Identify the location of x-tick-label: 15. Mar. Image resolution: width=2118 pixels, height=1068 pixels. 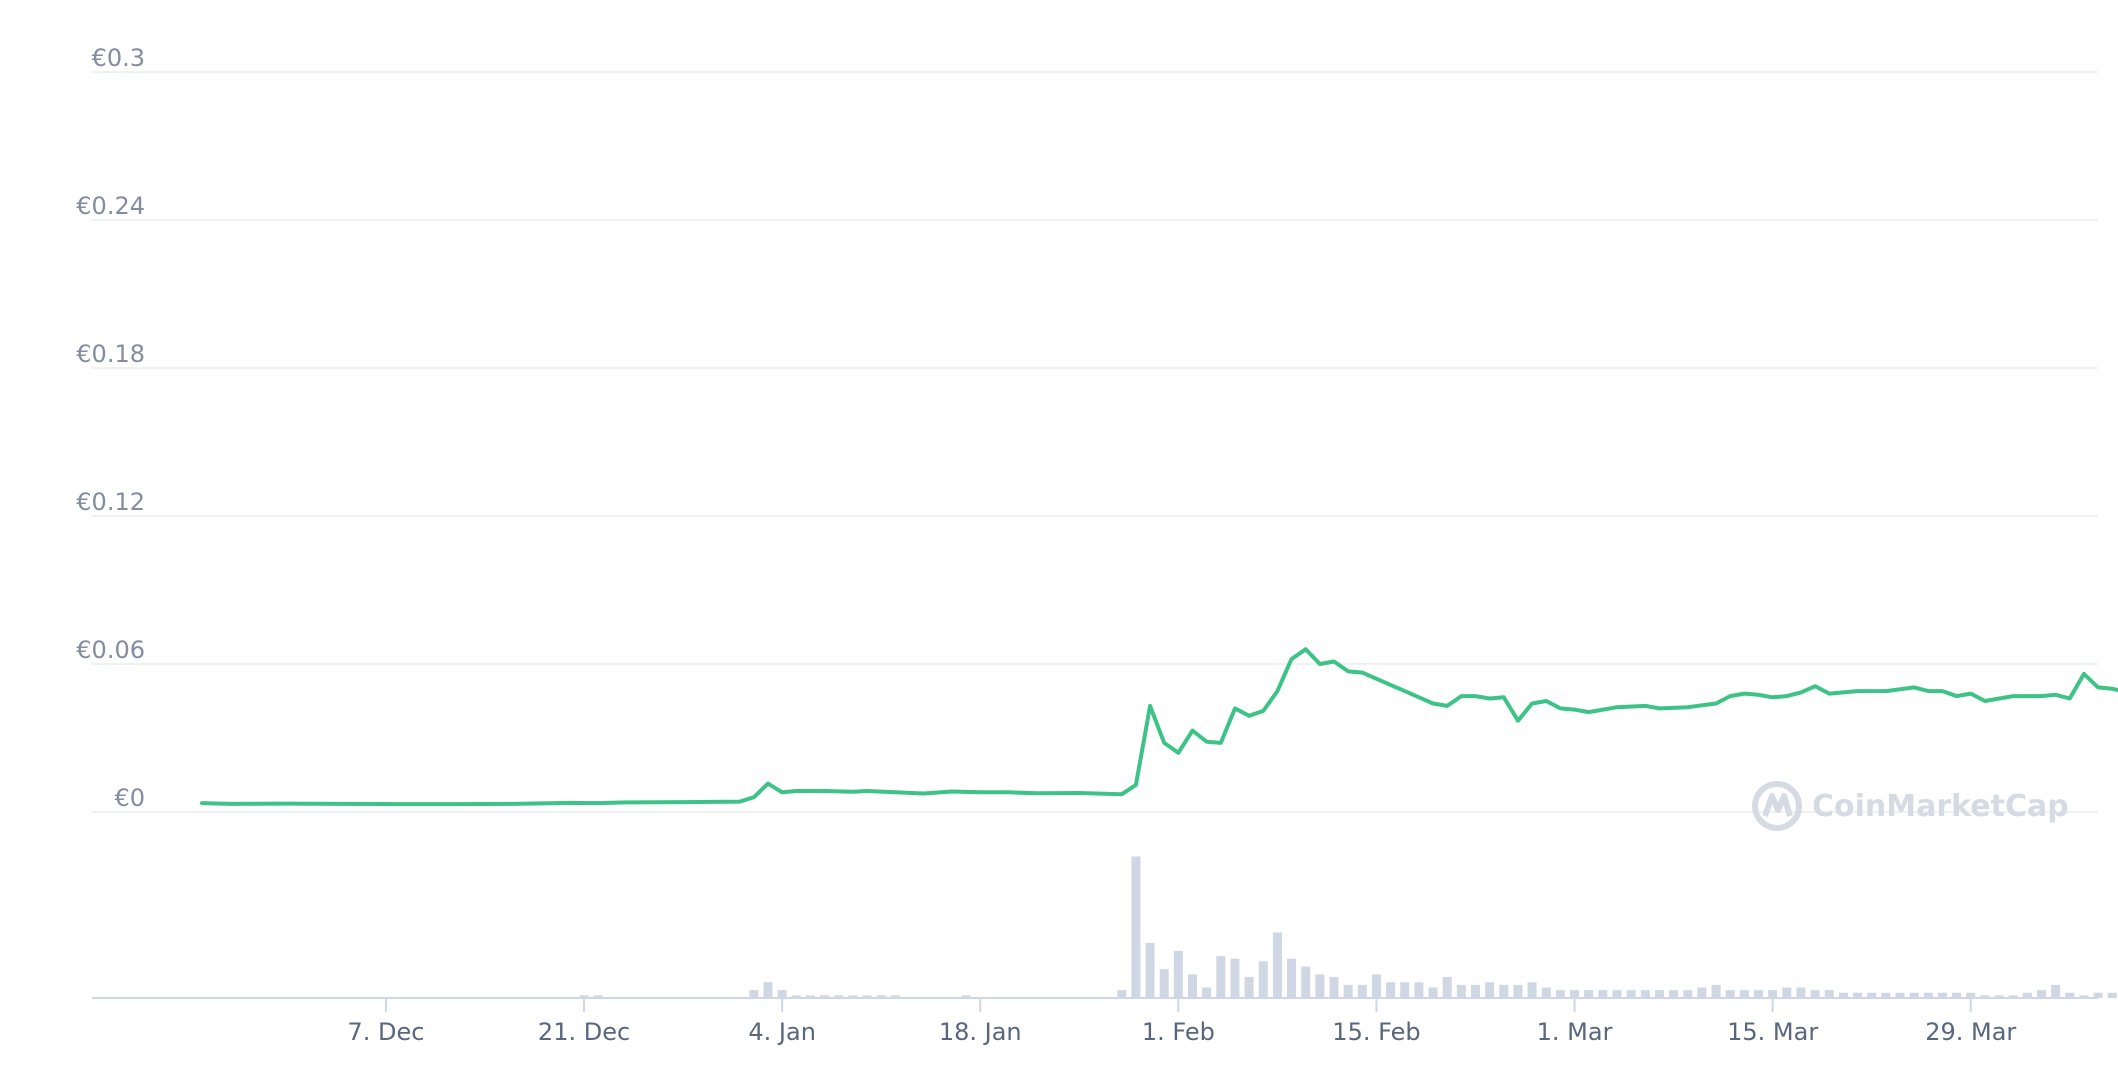
(1772, 1032).